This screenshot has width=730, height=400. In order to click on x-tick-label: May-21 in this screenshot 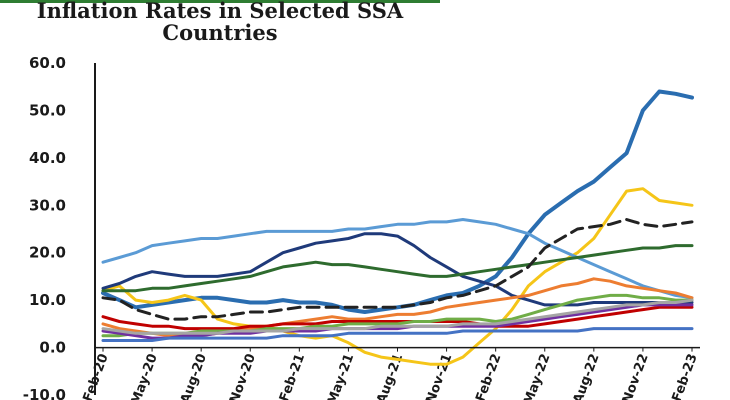, I will do `click(341, 376)`.